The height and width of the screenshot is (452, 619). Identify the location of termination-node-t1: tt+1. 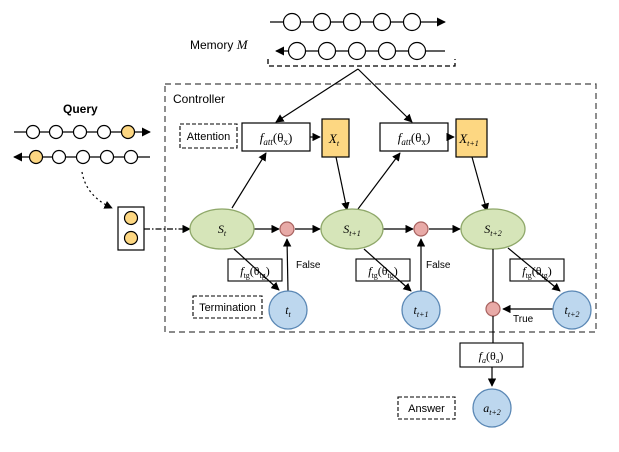
(421, 310).